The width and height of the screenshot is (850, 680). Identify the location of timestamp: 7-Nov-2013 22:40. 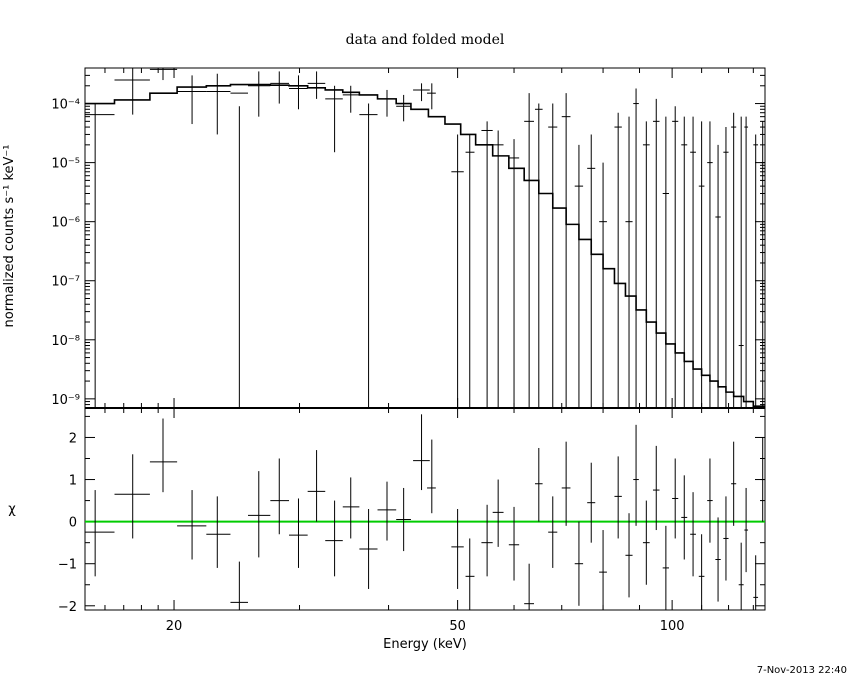
(802, 670).